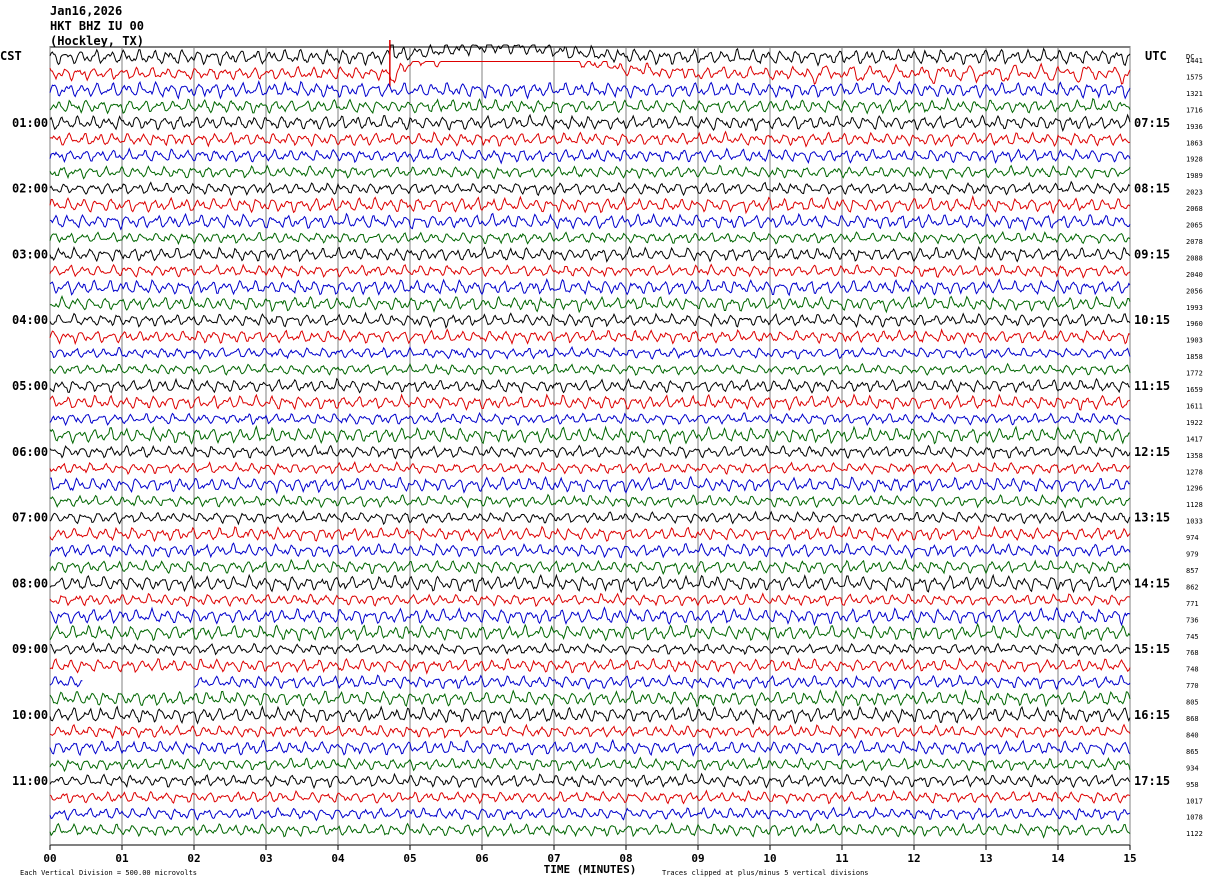 This screenshot has width=1210, height=886. What do you see at coordinates (86, 11) in the screenshot?
I see `helicorder-date: Jan16,2026` at bounding box center [86, 11].